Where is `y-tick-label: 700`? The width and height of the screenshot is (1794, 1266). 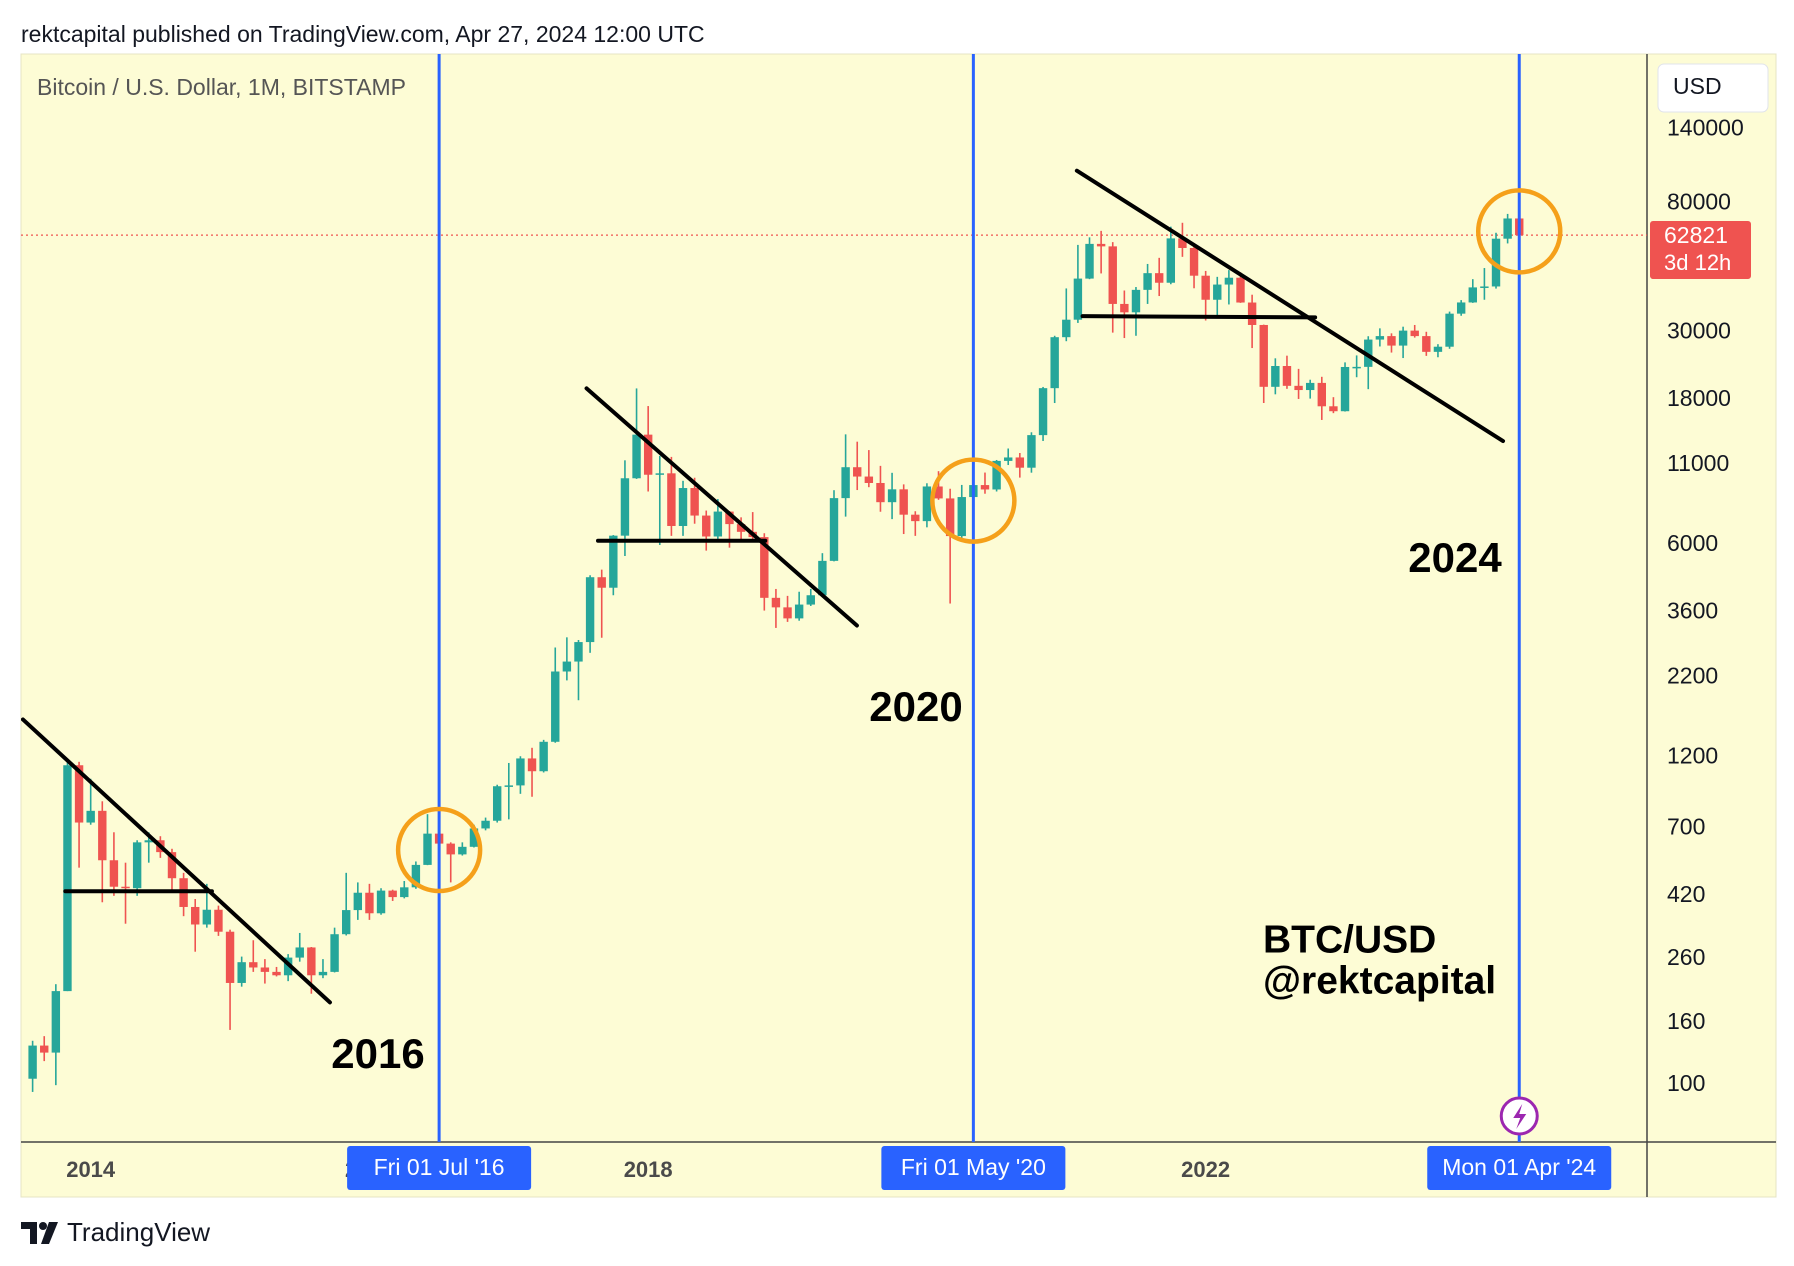
y-tick-label: 700 is located at coordinates (1686, 827).